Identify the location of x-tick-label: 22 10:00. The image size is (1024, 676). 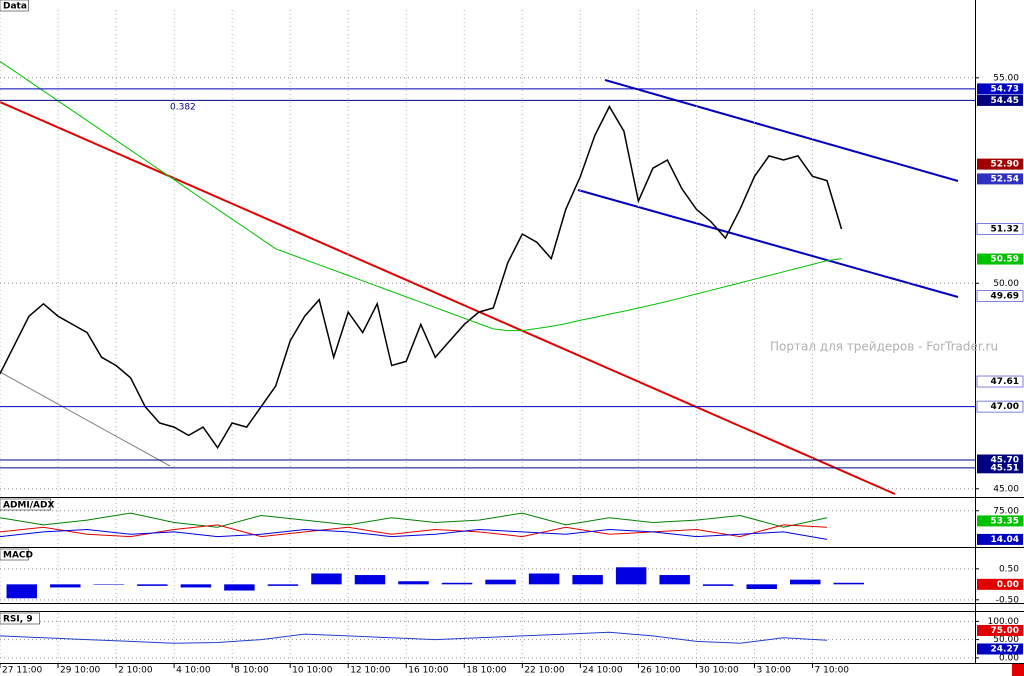
(544, 671).